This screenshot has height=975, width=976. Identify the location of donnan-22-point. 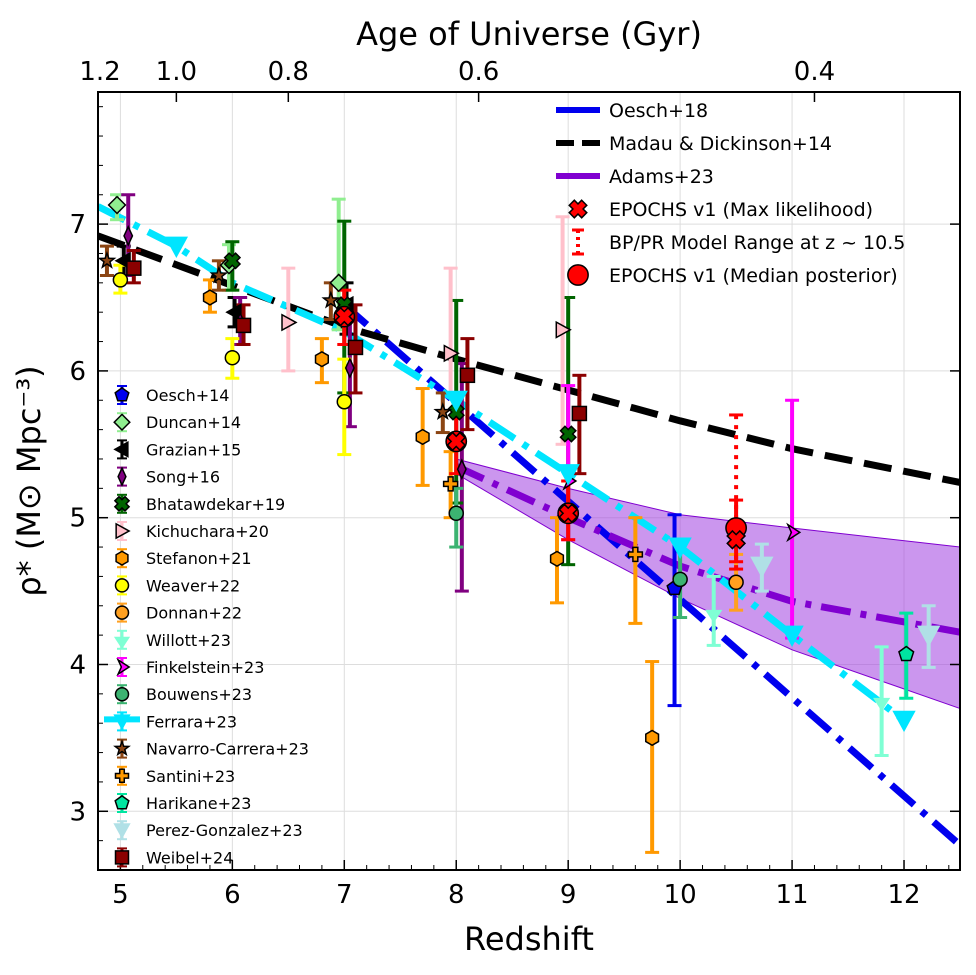
(736, 582).